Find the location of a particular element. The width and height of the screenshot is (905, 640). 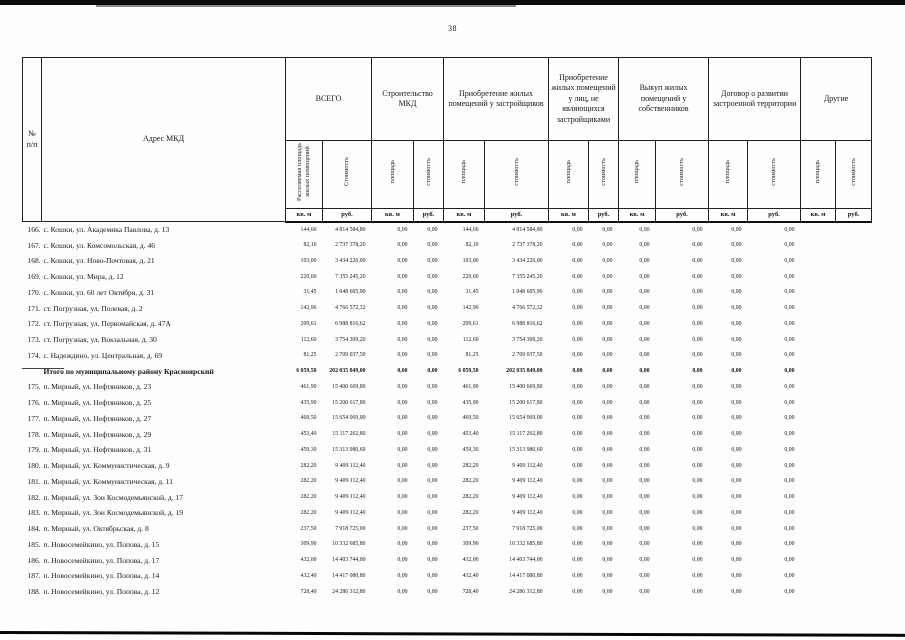

cell-value: 15 313 980,60 is located at coordinates (349, 449).